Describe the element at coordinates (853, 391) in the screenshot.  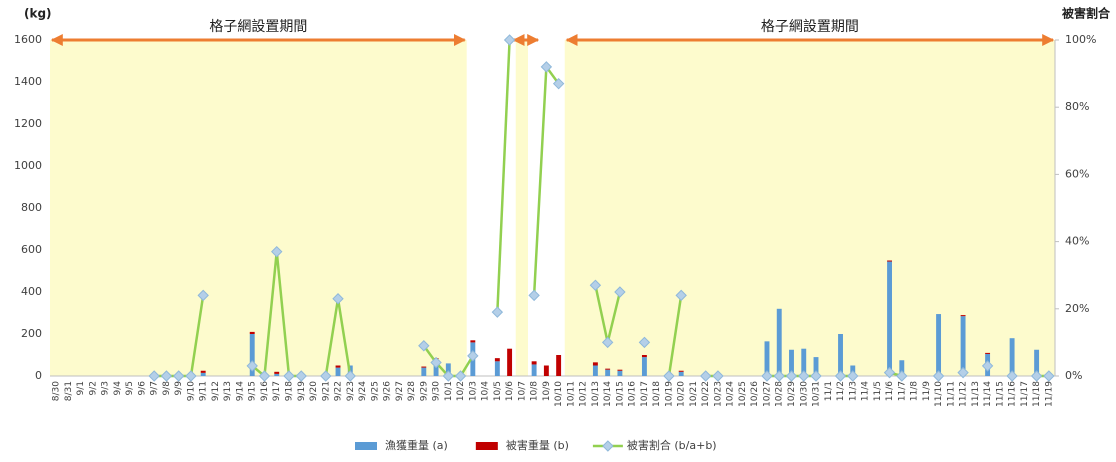
I see `x-tick-label: 11/3` at that location.